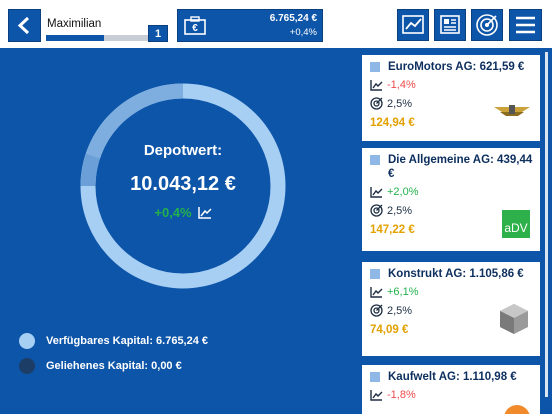  I want to click on xp-fill, so click(75, 38).